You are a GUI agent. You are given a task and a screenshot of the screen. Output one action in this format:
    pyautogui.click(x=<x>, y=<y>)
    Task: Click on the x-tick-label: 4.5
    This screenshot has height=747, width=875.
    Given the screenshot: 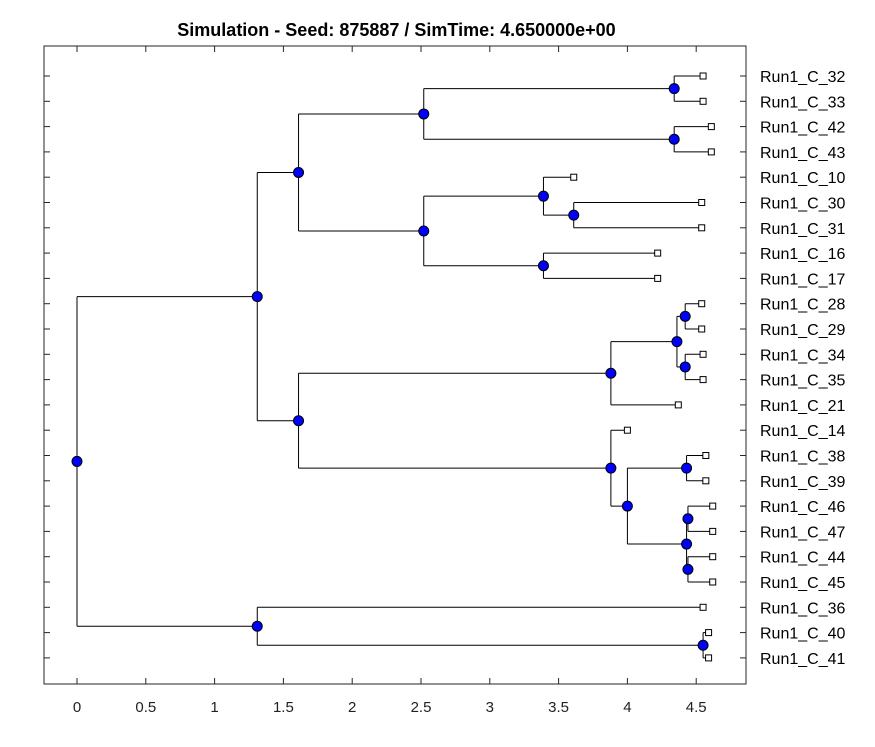 What is the action you would take?
    pyautogui.click(x=696, y=707)
    